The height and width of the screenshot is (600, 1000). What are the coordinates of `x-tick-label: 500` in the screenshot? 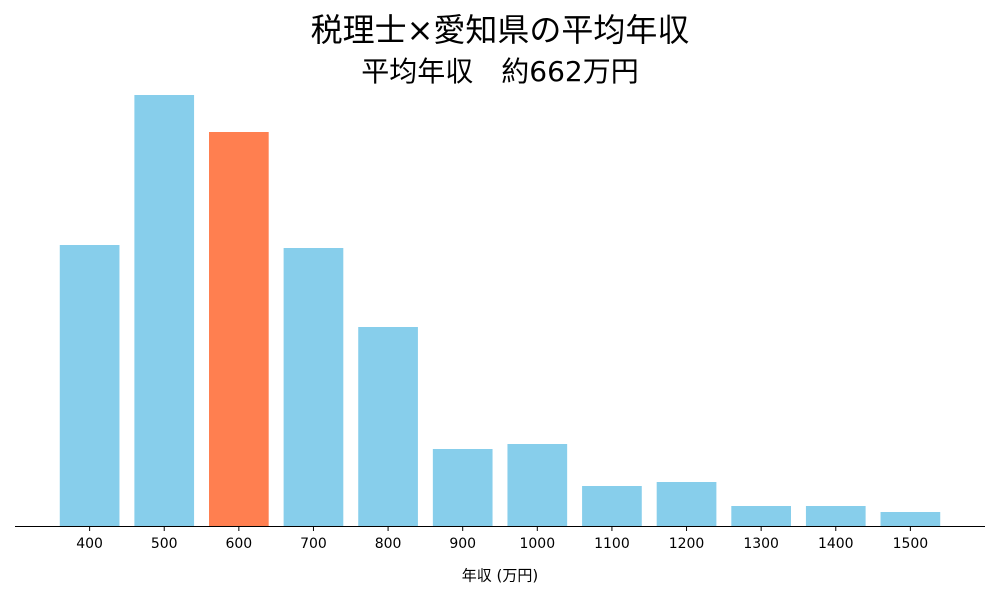 It's located at (164, 544).